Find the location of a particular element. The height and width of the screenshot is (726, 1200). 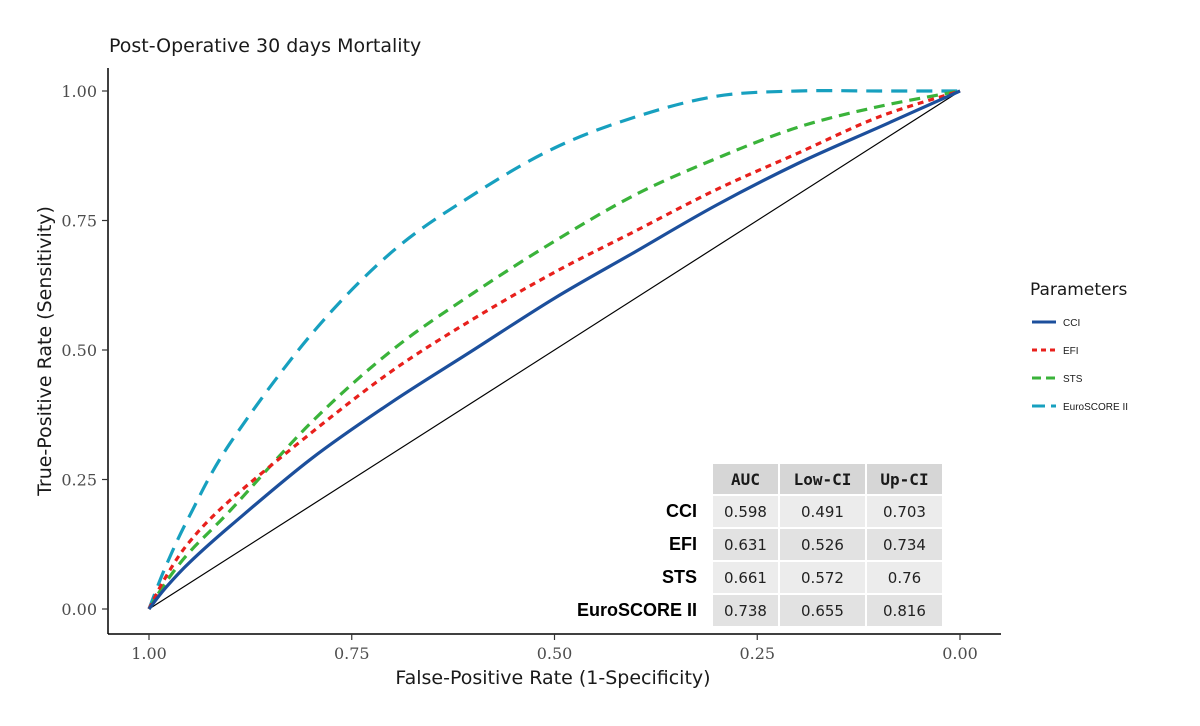

y-tick-label: 0.00 is located at coordinates (79, 609).